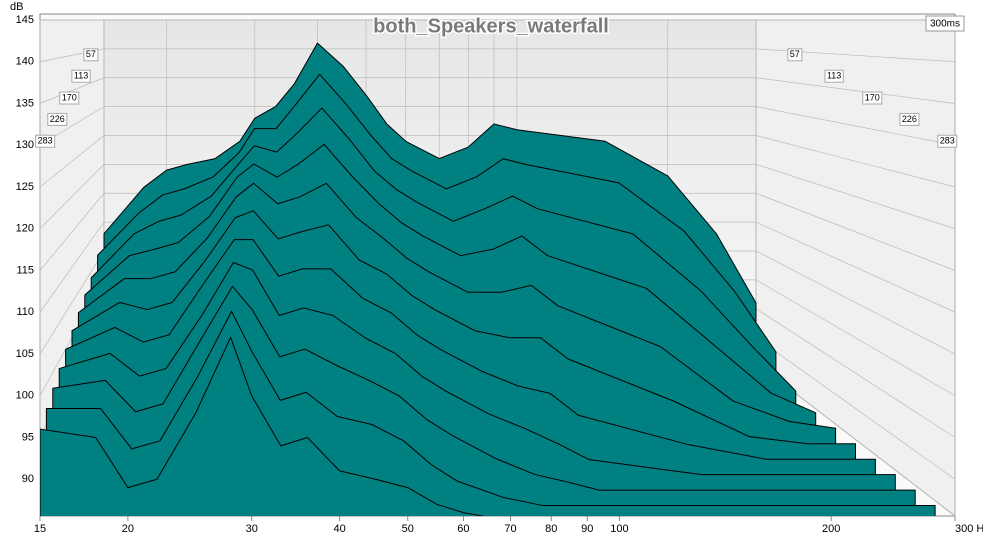 The image size is (983, 539). Describe the element at coordinates (25, 312) in the screenshot. I see `y-tick-label: 110` at that location.